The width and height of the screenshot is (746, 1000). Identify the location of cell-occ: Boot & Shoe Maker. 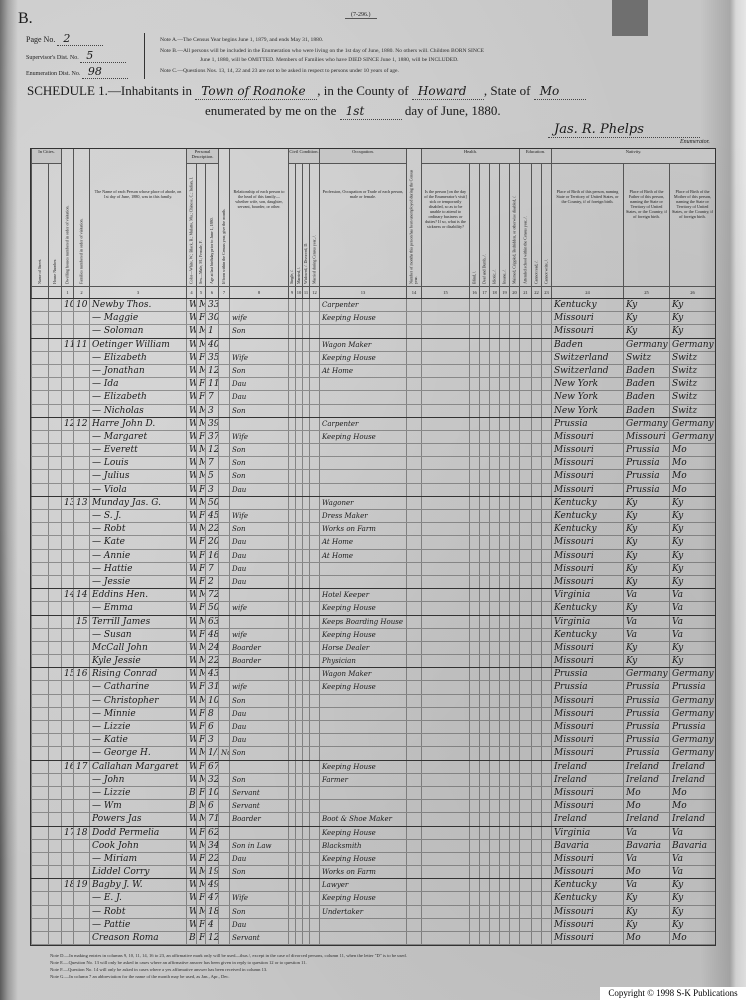
(362, 819).